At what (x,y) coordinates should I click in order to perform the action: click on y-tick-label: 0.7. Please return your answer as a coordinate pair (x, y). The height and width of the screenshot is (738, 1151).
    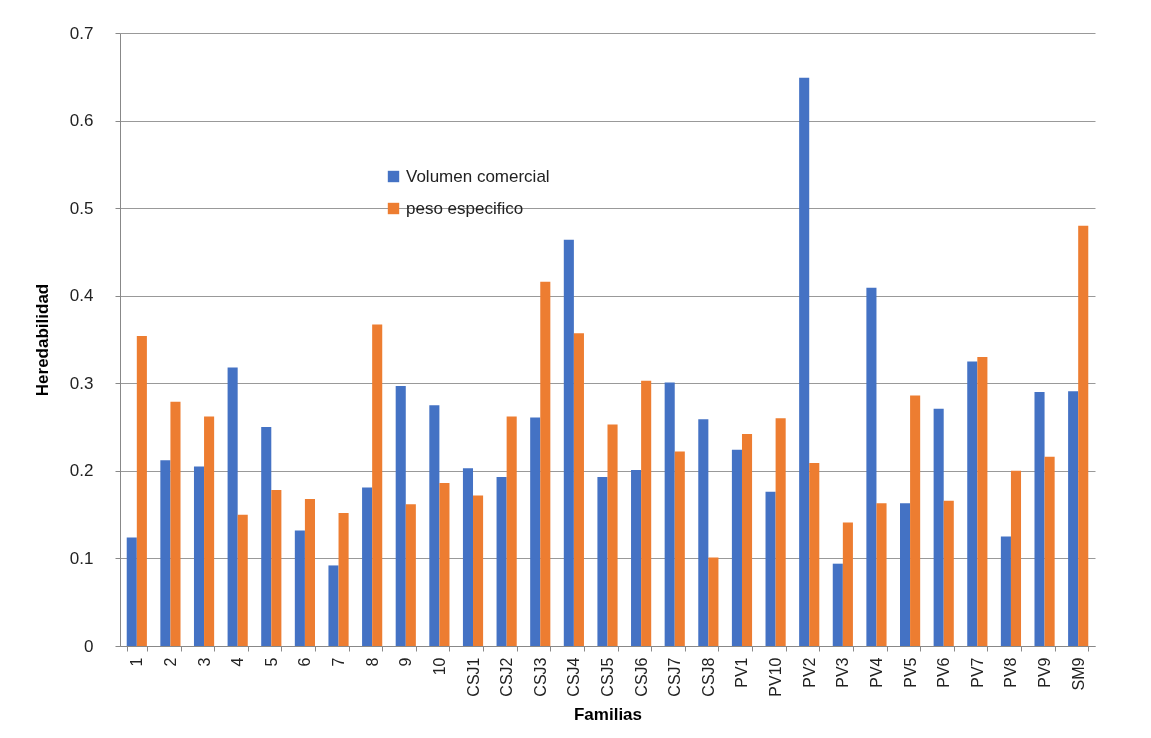
    Looking at the image, I should click on (81, 33).